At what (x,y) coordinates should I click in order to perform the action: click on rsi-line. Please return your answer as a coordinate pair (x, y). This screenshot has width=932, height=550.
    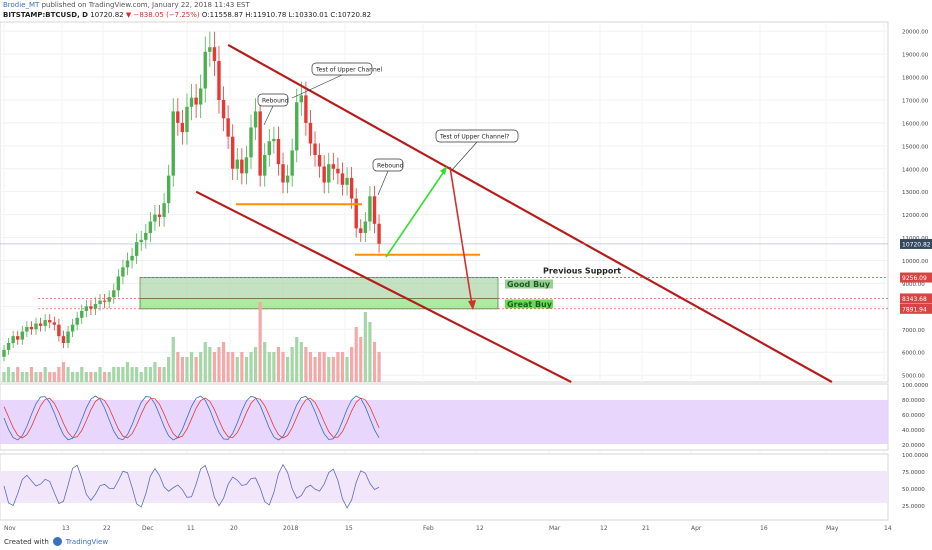
    Looking at the image, I should click on (191, 486).